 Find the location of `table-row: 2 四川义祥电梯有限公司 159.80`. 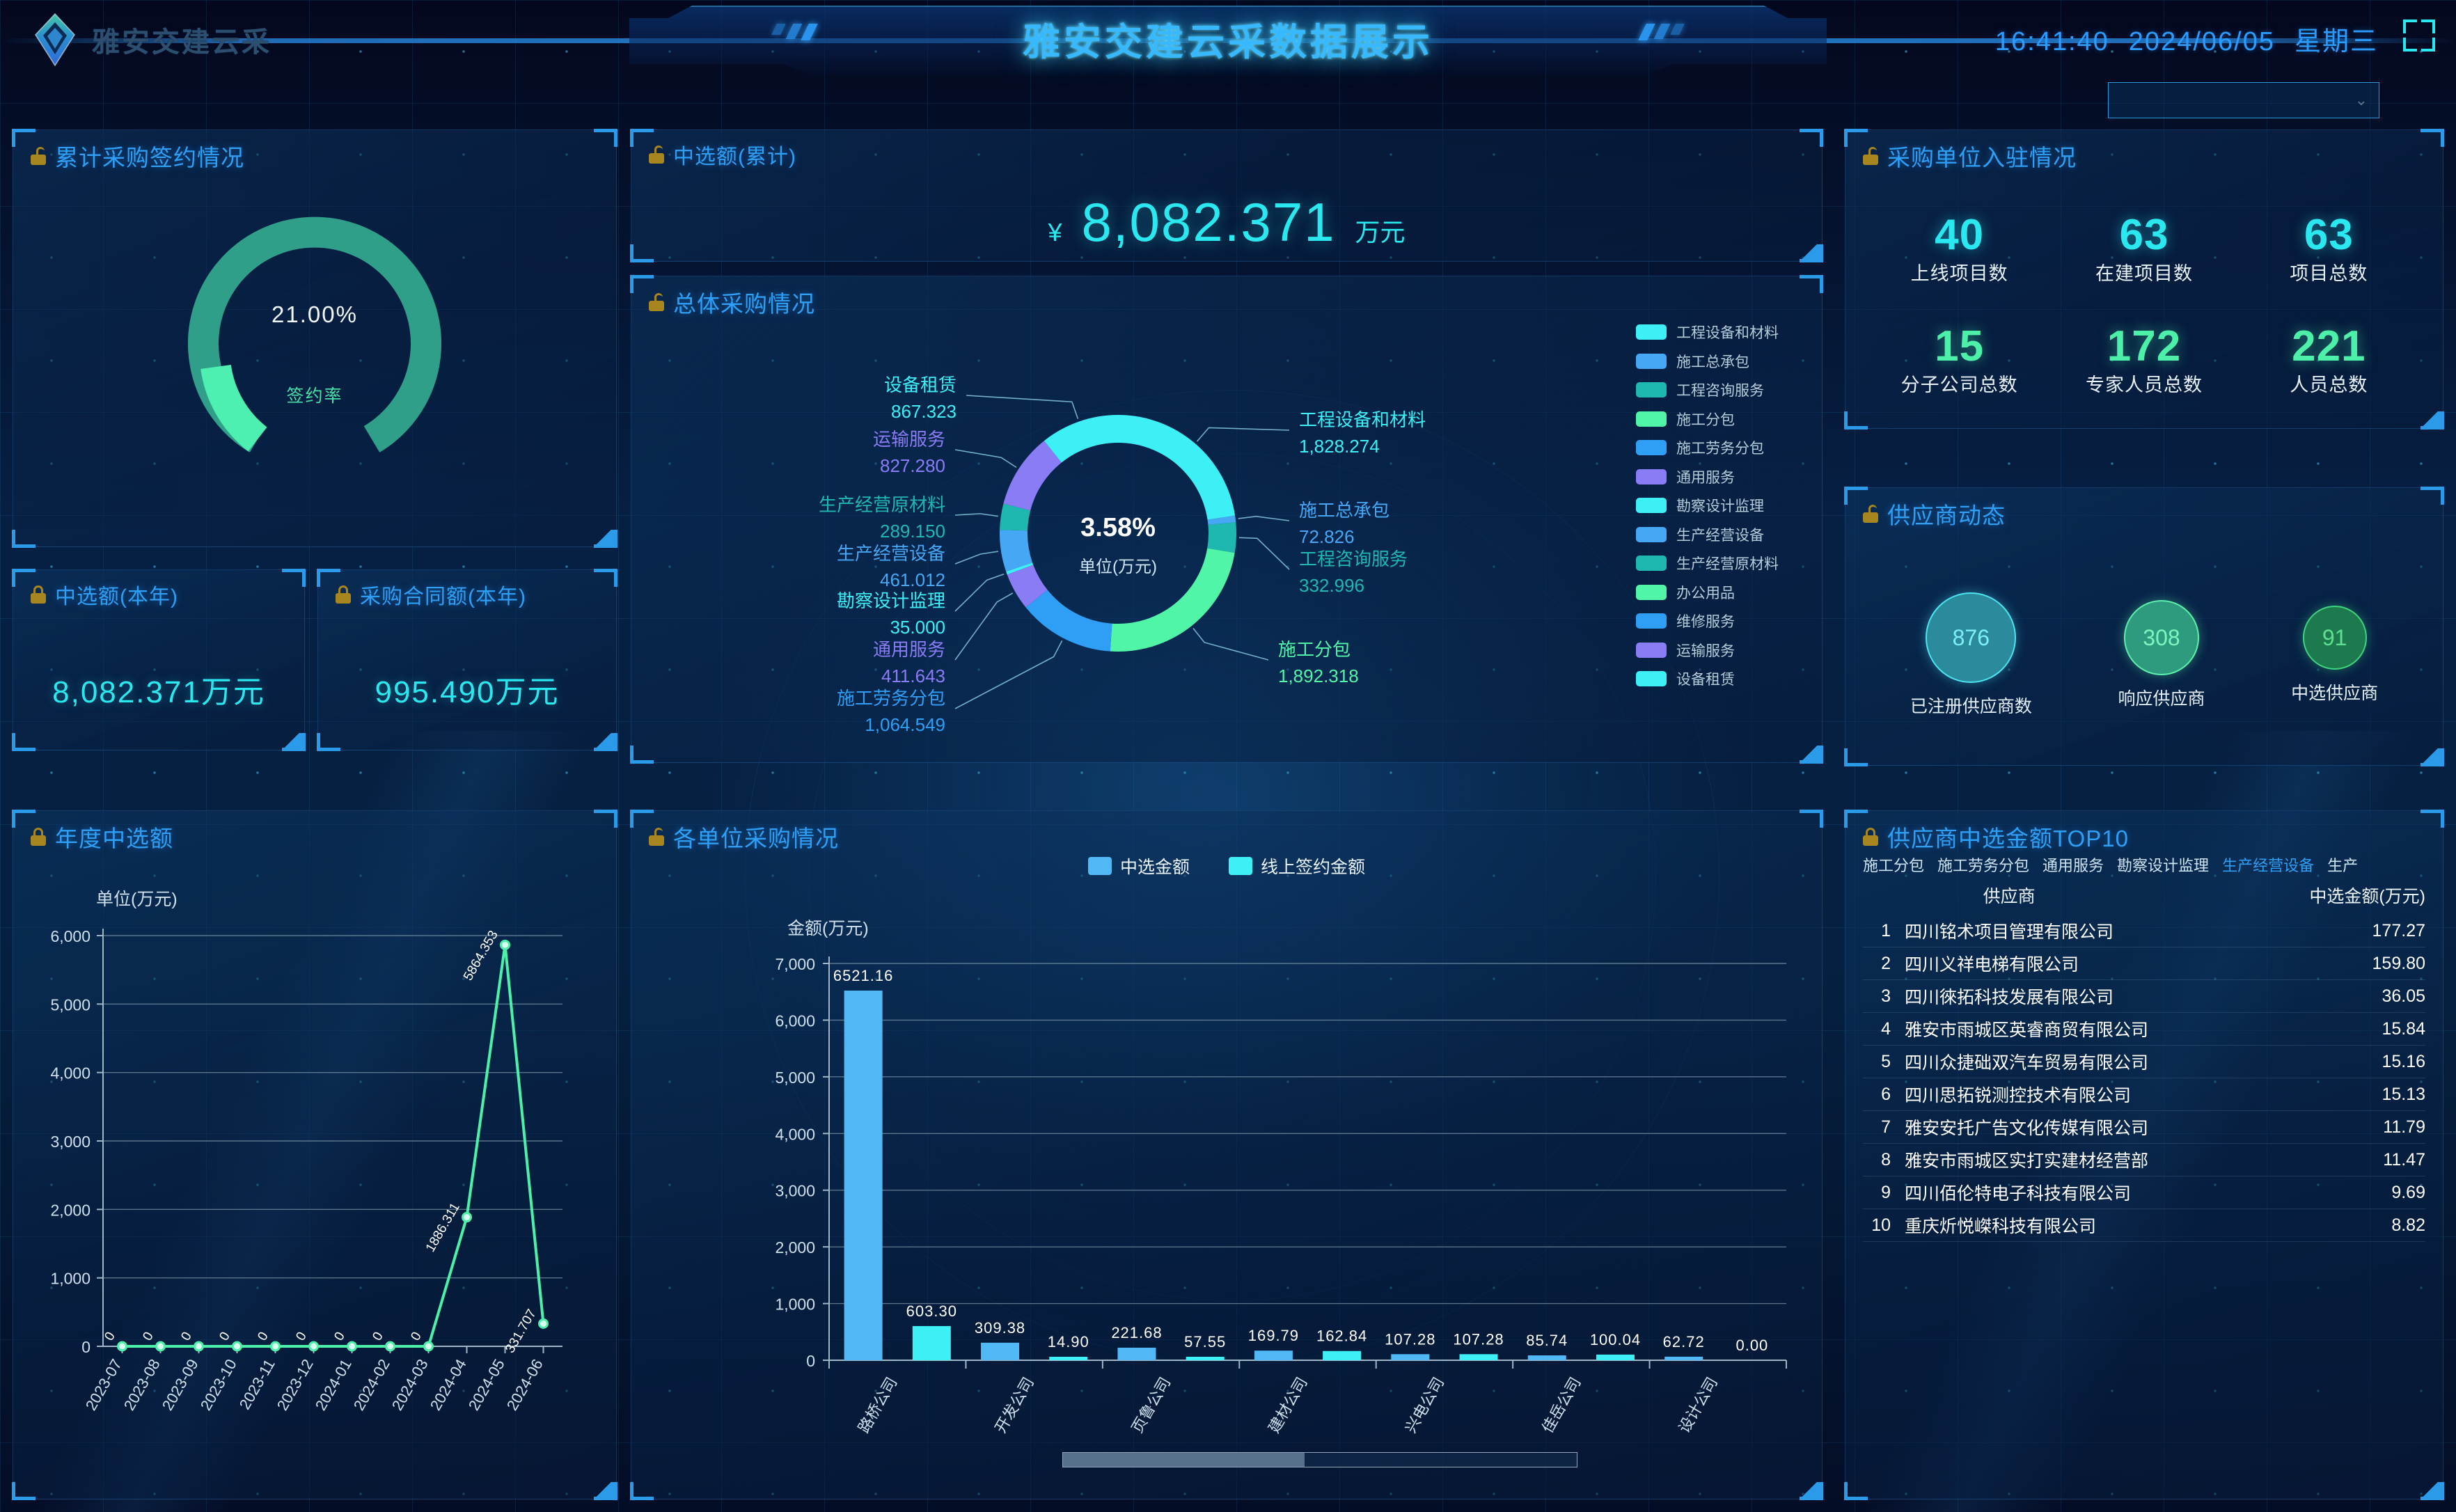

table-row: 2 四川义祥电梯有限公司 159.80 is located at coordinates (2144, 963).